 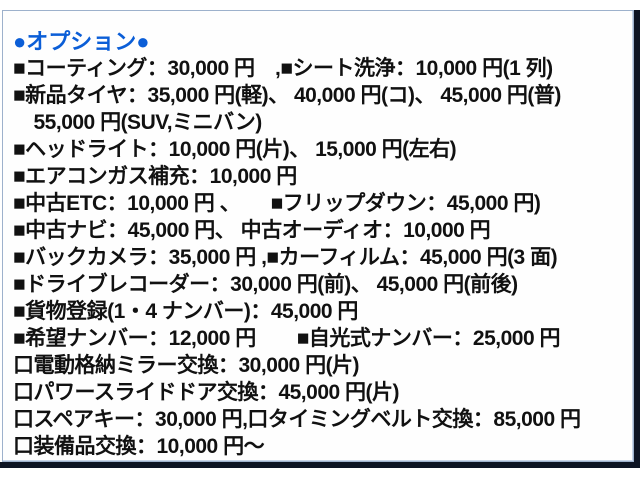 I want to click on option-line: 口パワースライドドア交換：45,000 円(片), so click(x=206, y=392).